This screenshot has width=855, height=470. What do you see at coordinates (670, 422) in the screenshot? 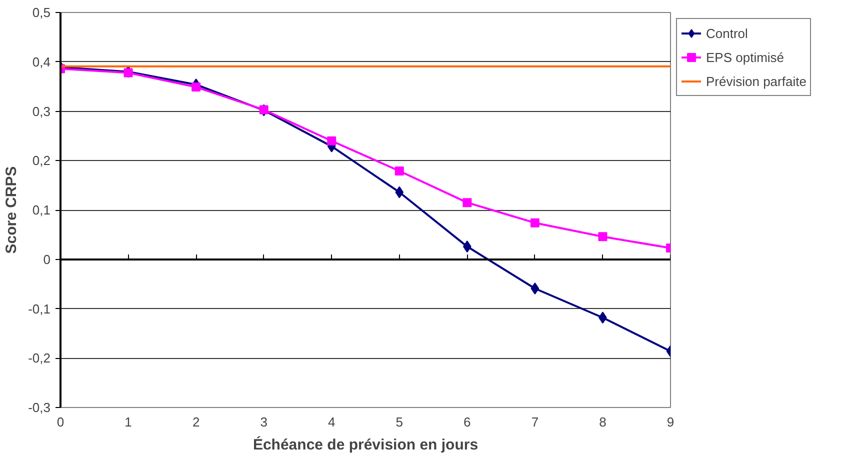
I see `x-tick-label: 9` at bounding box center [670, 422].